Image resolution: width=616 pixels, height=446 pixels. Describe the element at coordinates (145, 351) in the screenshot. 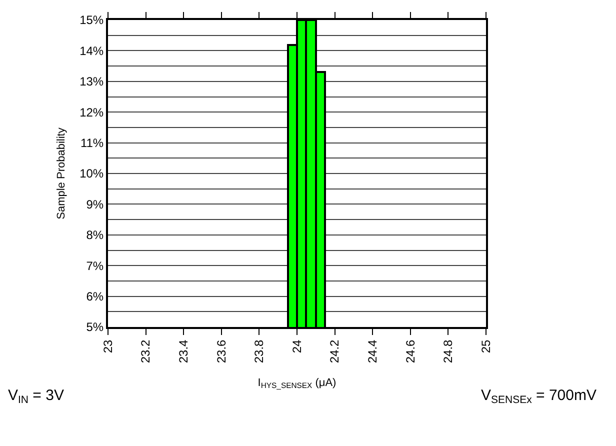

I see `x-tick-label: 23.2` at that location.